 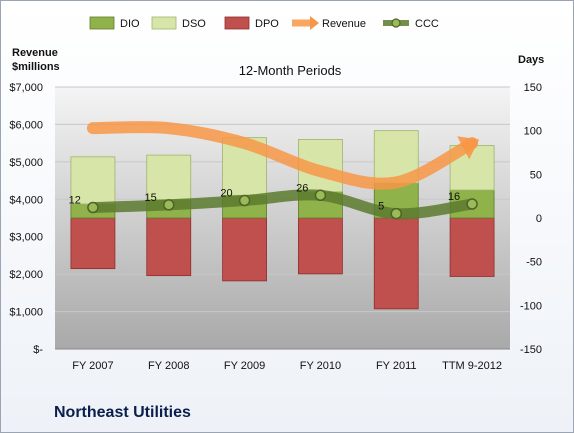 I want to click on left-axis-tick-label: $6,000, so click(x=26, y=125).